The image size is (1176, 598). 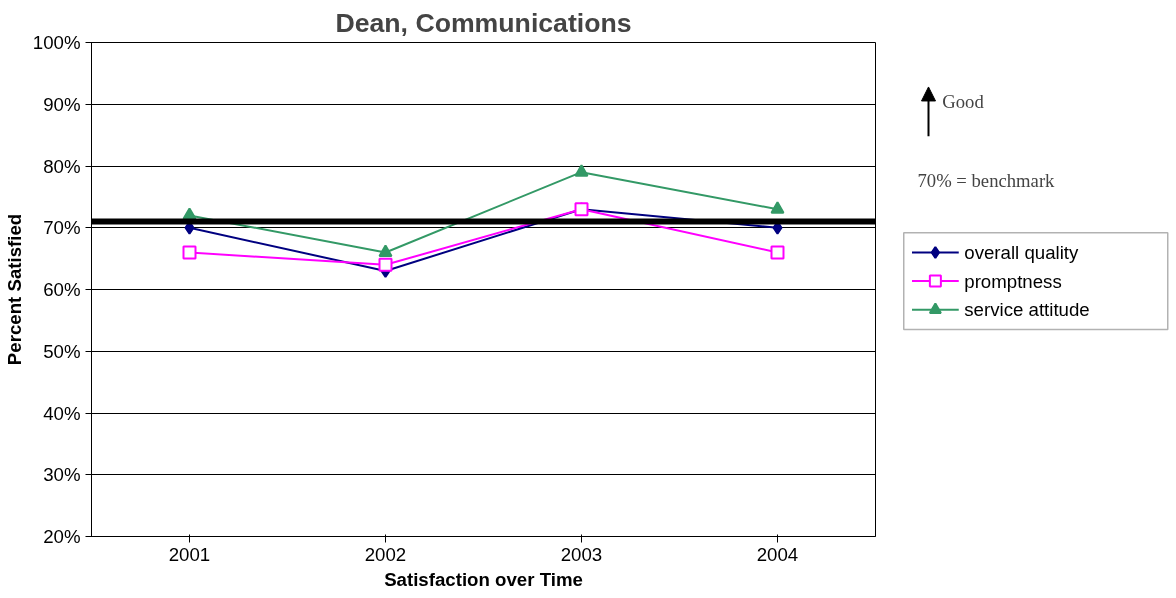 What do you see at coordinates (777, 554) in the screenshot?
I see `x-tick-label: 2004` at bounding box center [777, 554].